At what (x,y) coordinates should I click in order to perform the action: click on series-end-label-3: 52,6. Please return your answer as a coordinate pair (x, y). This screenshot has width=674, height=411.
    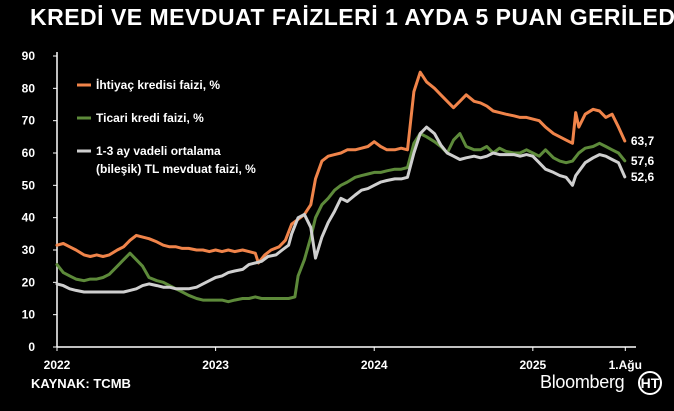
    Looking at the image, I should click on (643, 177).